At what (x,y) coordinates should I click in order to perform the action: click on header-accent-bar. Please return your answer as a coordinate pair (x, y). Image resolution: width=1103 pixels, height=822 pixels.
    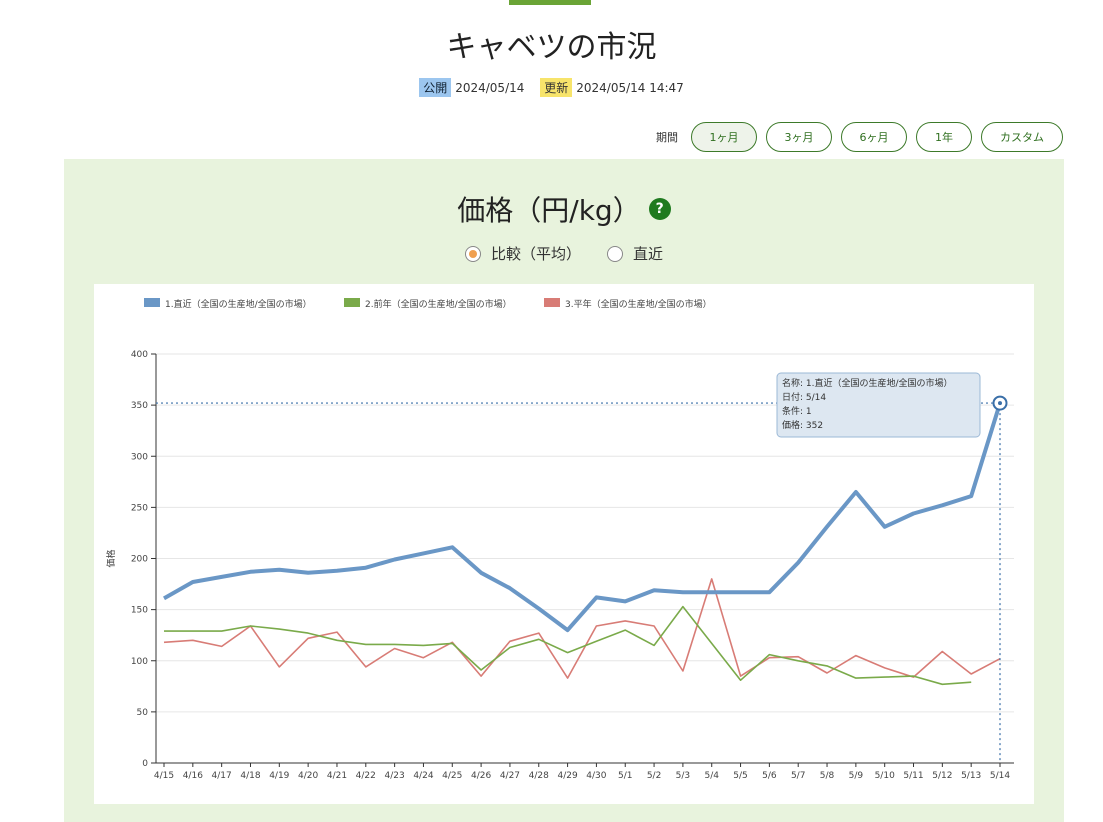
    Looking at the image, I should click on (550, 2).